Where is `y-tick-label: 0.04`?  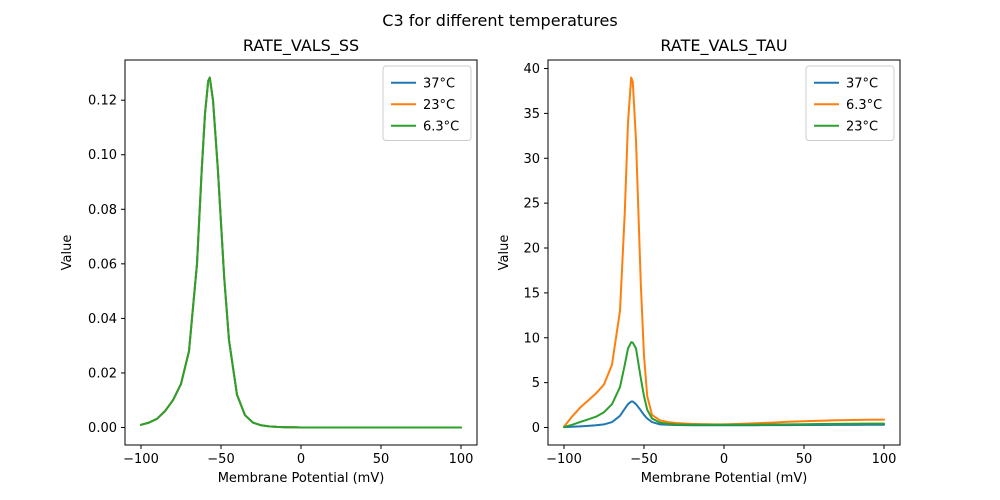
y-tick-label: 0.04 is located at coordinates (102, 319).